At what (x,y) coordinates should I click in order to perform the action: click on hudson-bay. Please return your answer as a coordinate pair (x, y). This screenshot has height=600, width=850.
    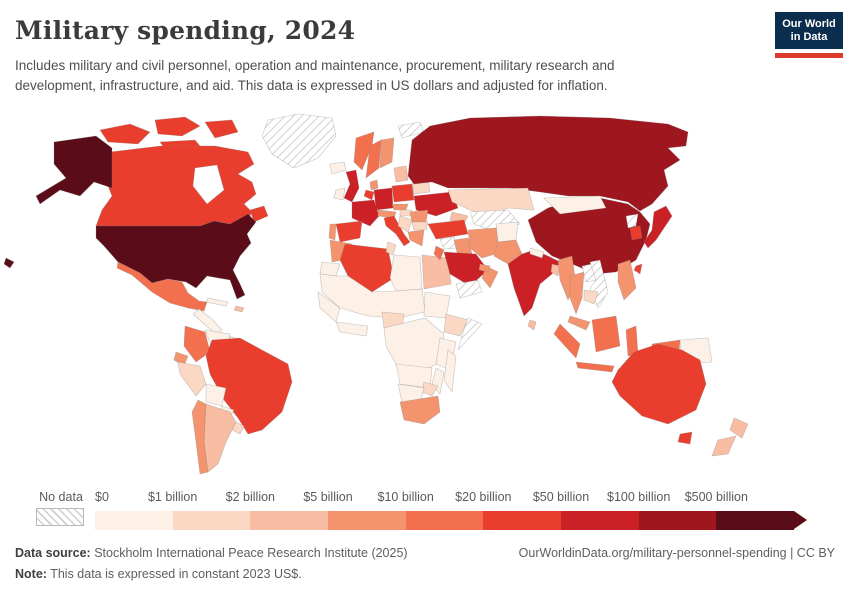
    Looking at the image, I should click on (208, 184).